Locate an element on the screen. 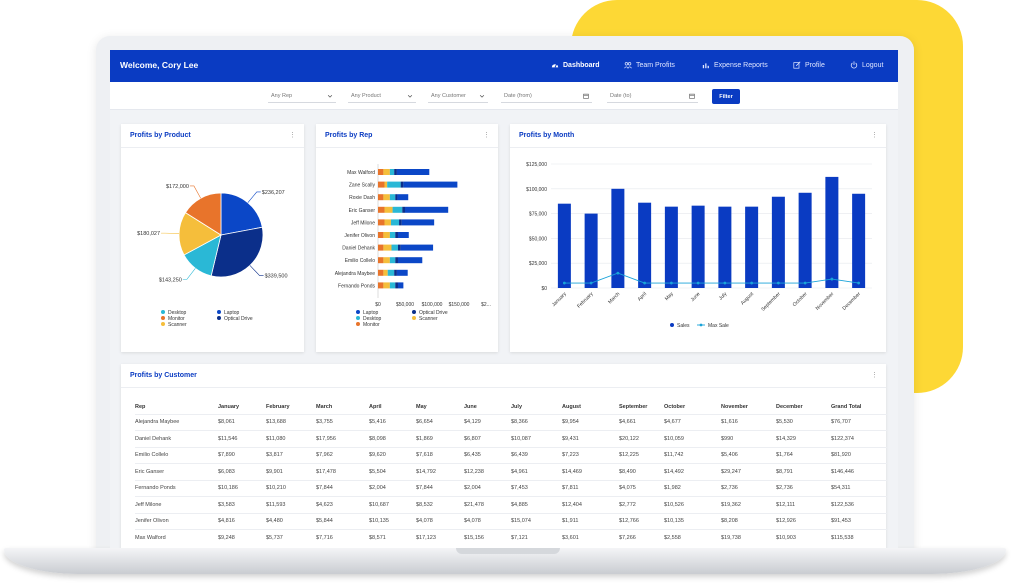 The height and width of the screenshot is (584, 1017). table-cell: $4,885 is located at coordinates (536, 504).